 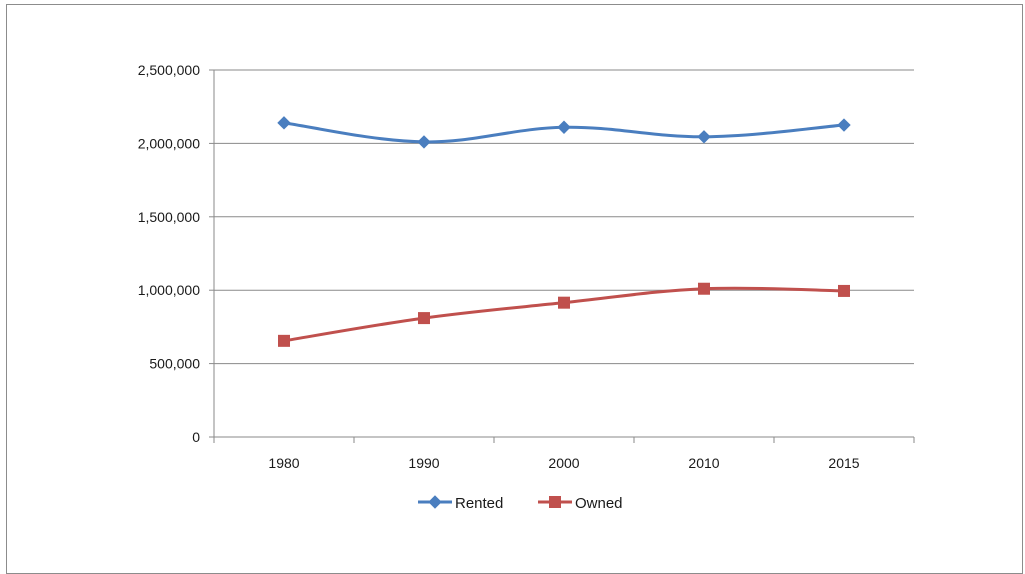 I want to click on x-tick-label: 2000, so click(x=563, y=463).